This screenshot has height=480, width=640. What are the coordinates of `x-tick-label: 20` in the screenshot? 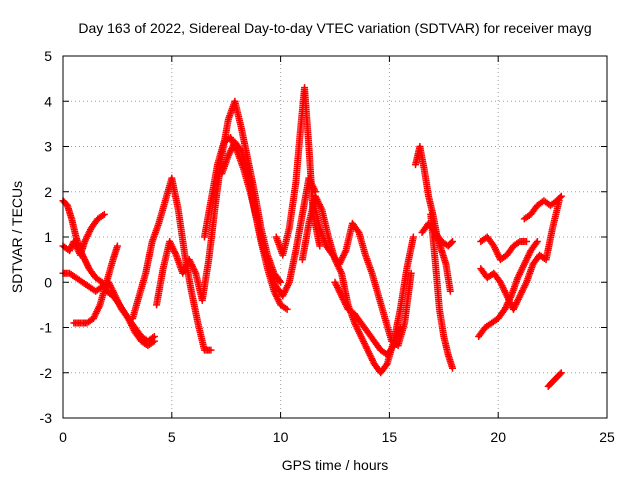 It's located at (498, 437).